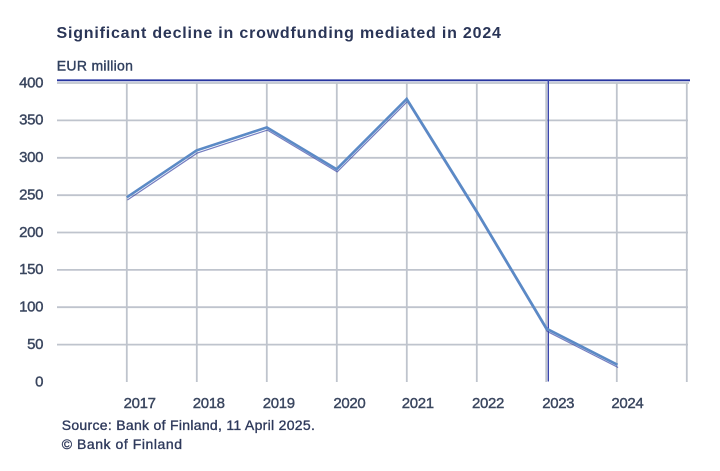 The height and width of the screenshot is (471, 720). What do you see at coordinates (39, 381) in the screenshot?
I see `svg-text: 0` at bounding box center [39, 381].